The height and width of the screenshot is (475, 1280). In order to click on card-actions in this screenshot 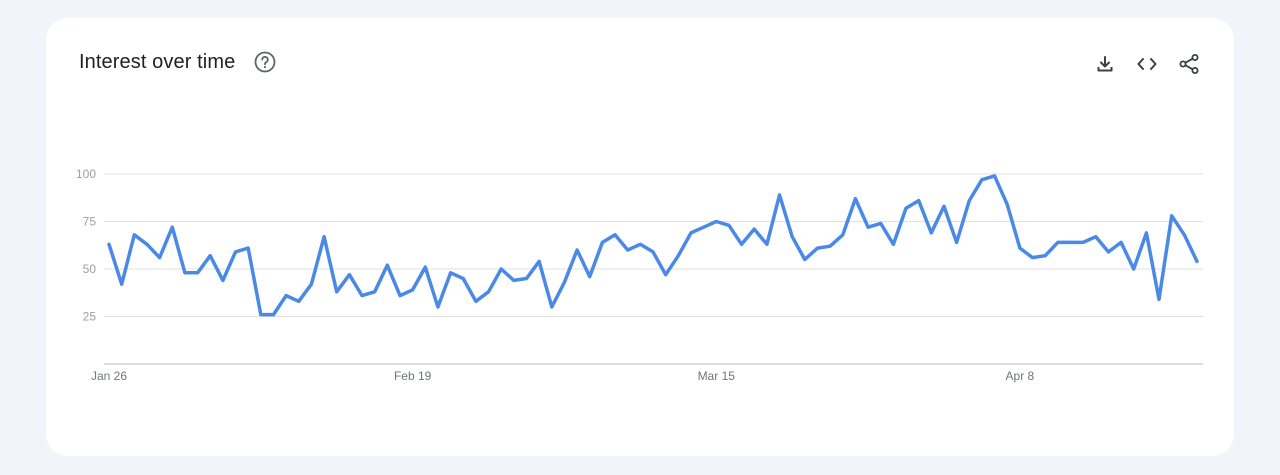, I will do `click(1147, 64)`.